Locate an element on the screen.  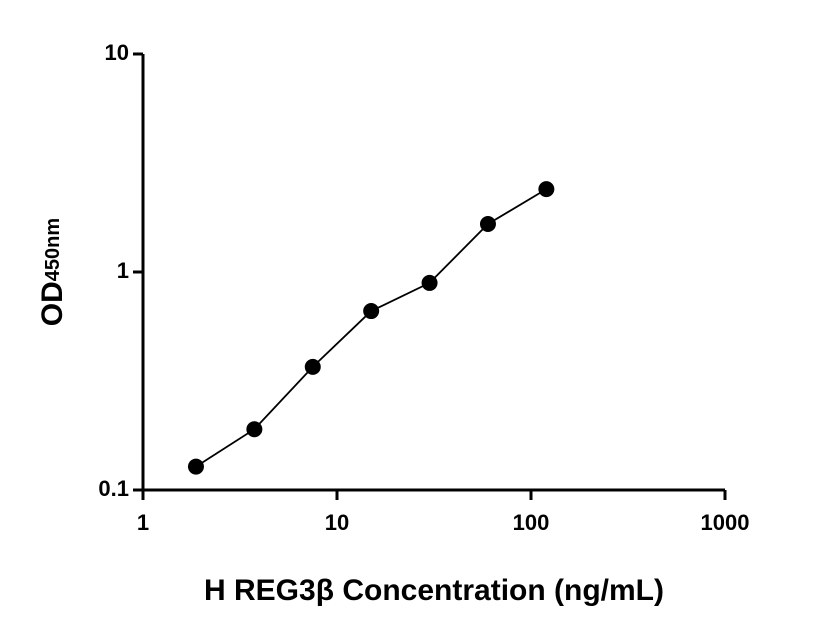
x-tick-label: 1000 is located at coordinates (725, 522).